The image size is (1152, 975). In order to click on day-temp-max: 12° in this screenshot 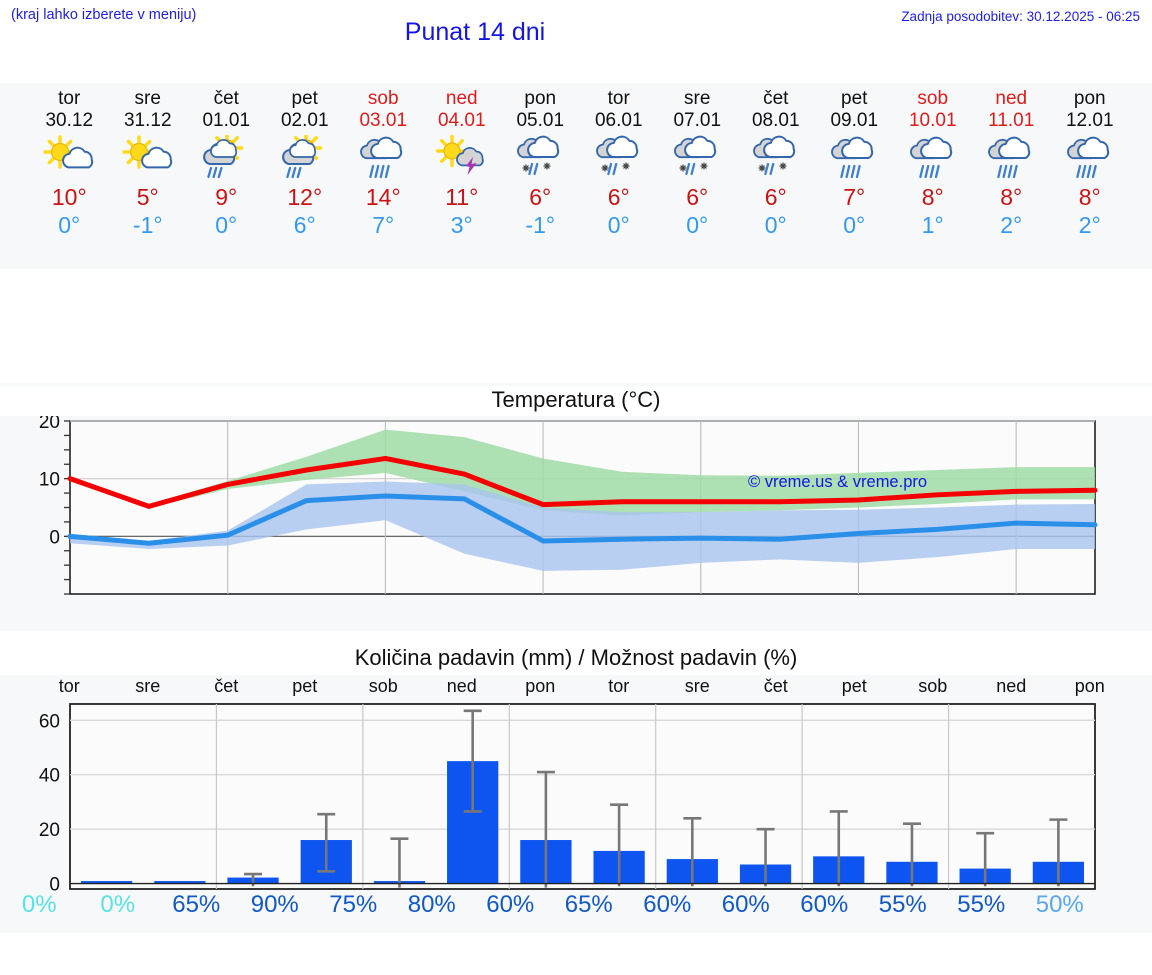, I will do `click(305, 197)`.